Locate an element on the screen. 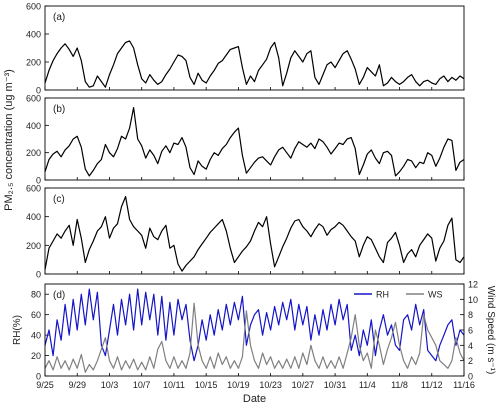 Image resolution: width=500 pixels, height=408 pixels. x-tick-label: 11/12 is located at coordinates (432, 385).